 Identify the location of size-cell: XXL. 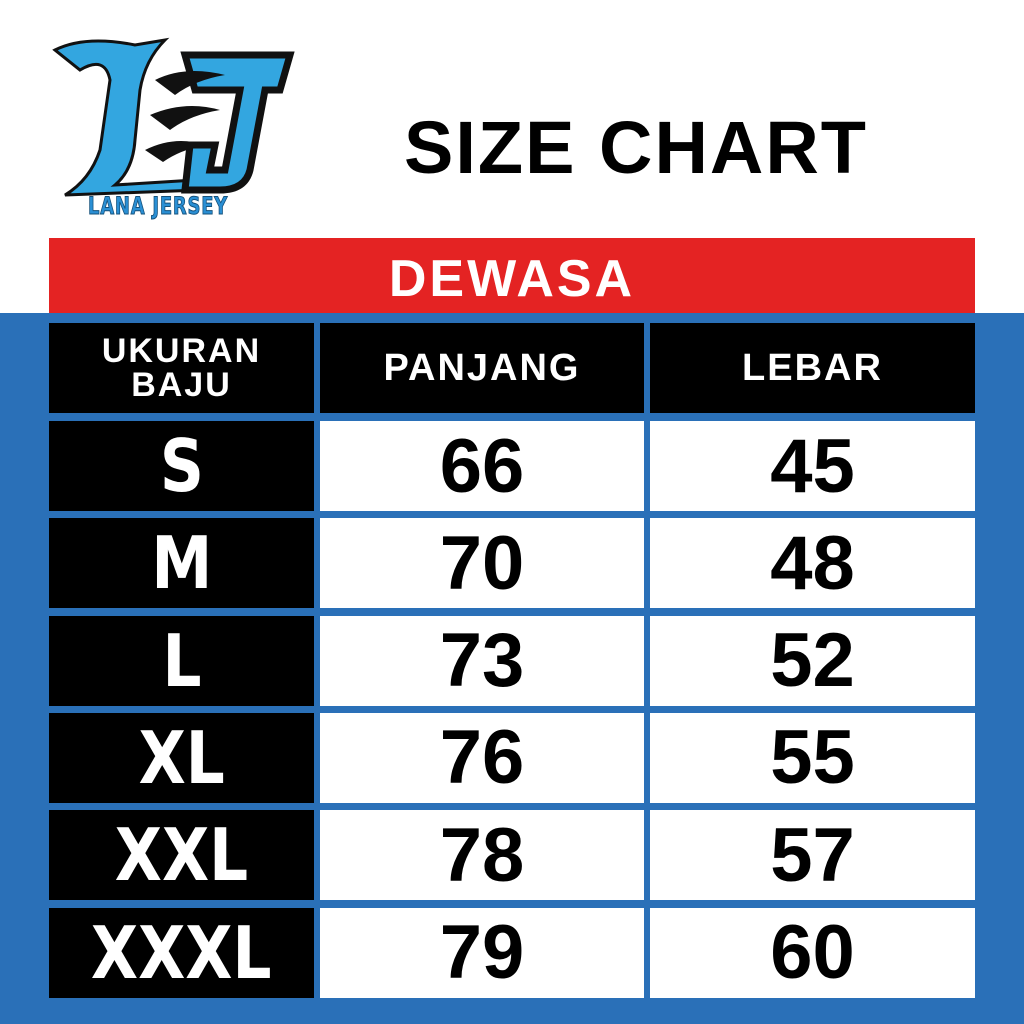
(181, 855).